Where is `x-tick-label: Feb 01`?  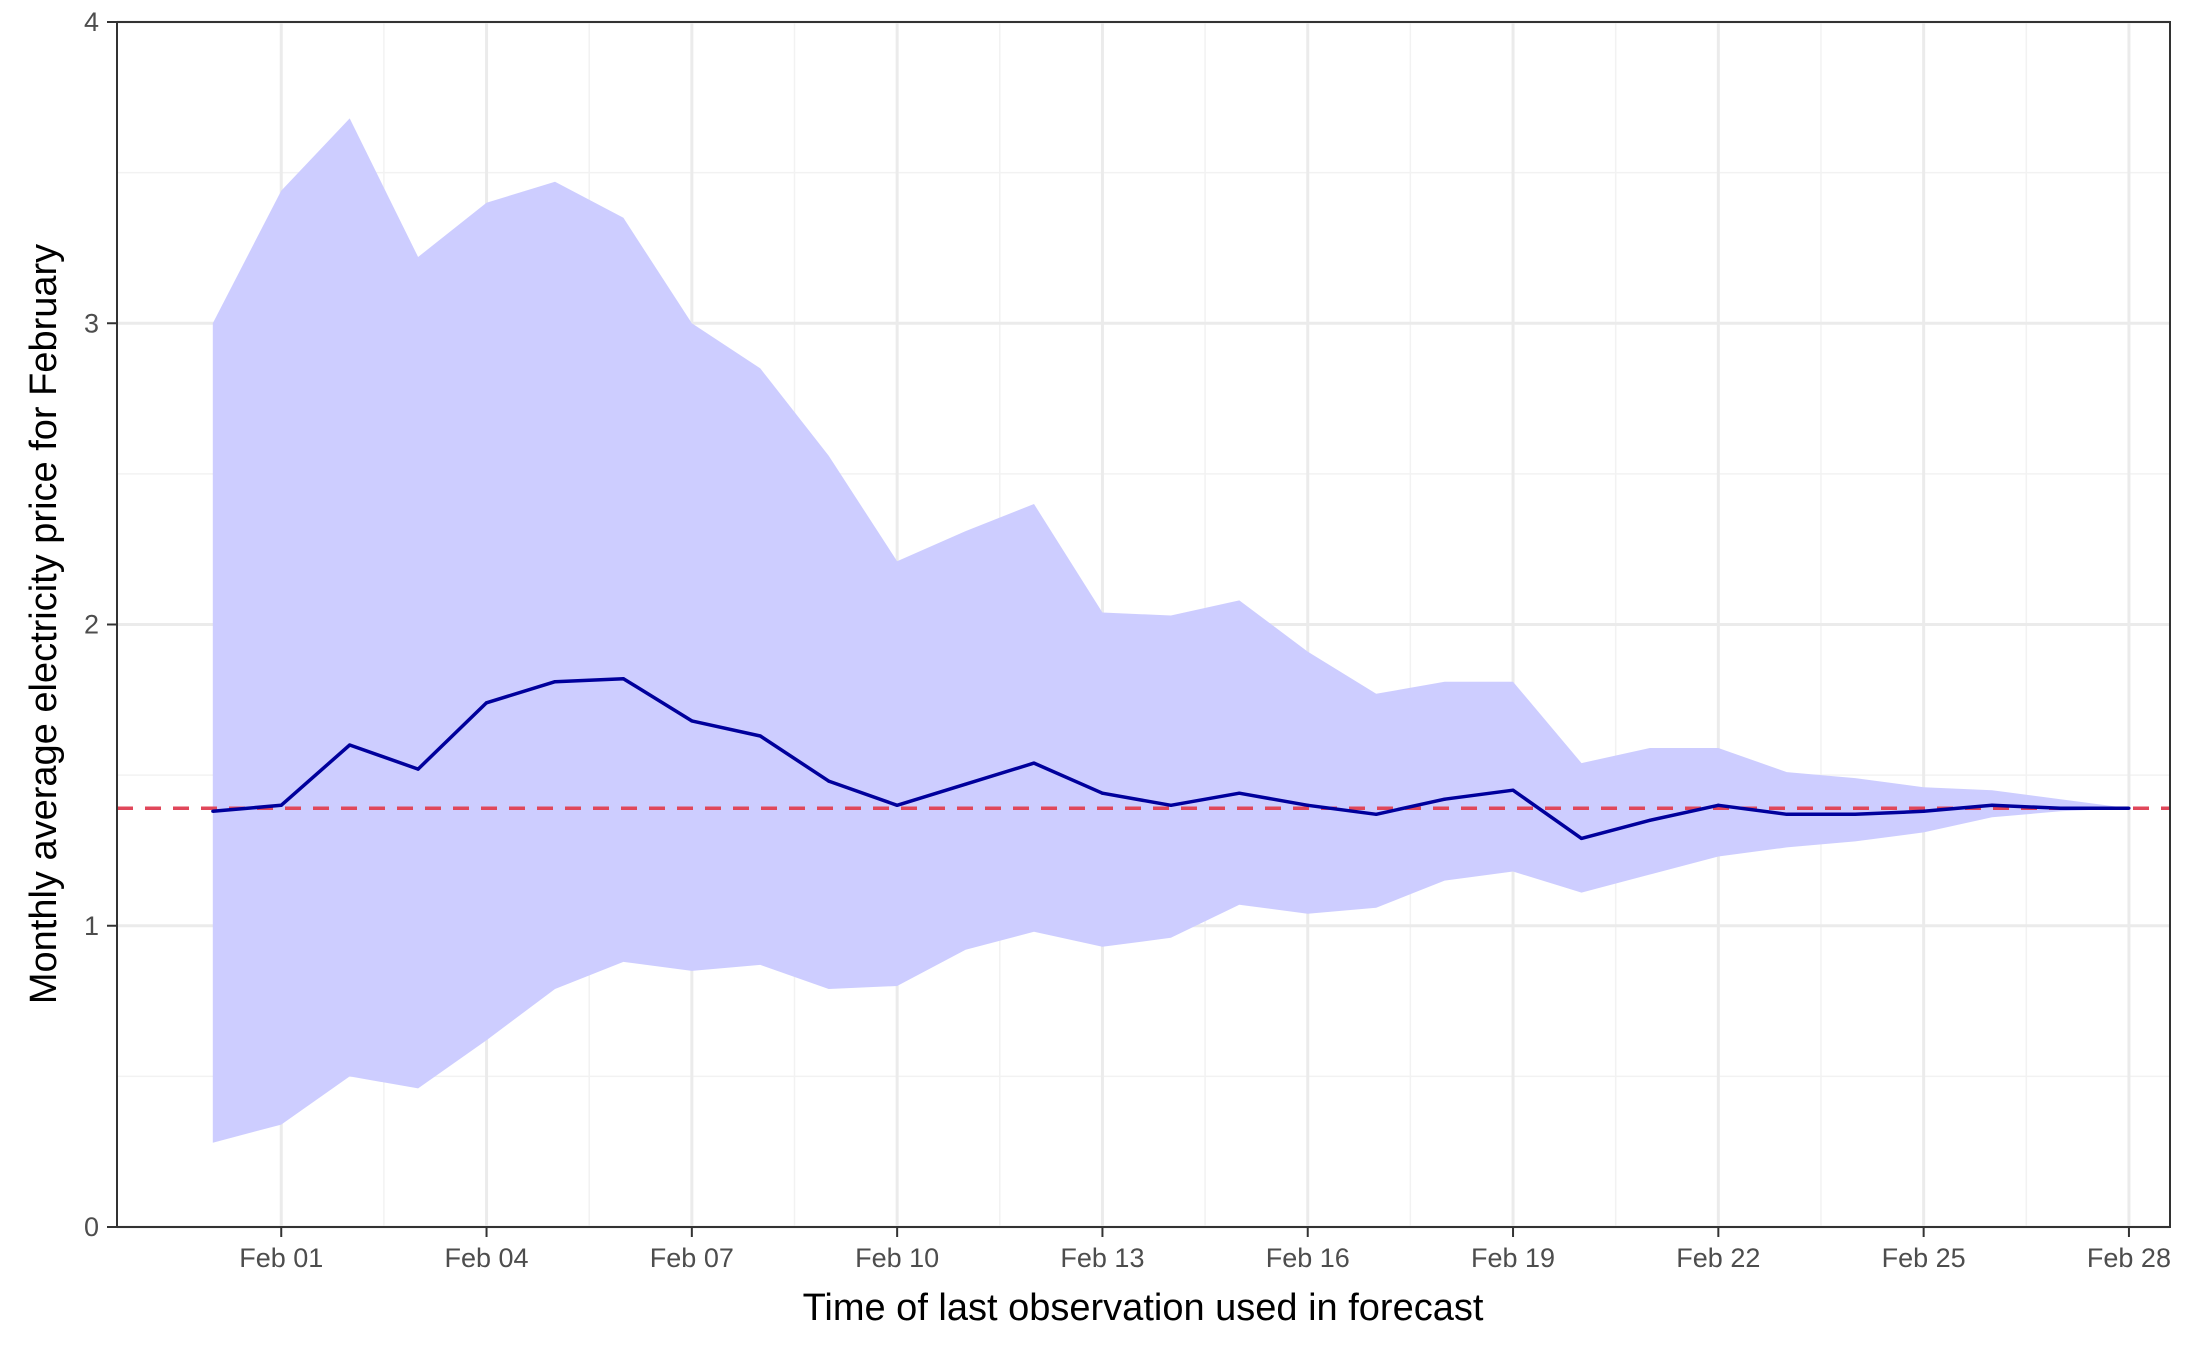 x-tick-label: Feb 01 is located at coordinates (281, 1258).